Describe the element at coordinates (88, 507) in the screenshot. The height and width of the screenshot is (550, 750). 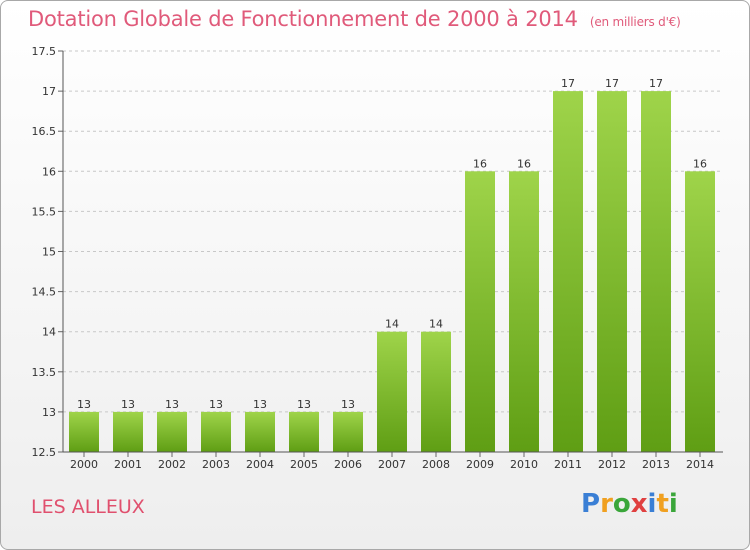
I see `commune-name: LES ALLEUX` at that location.